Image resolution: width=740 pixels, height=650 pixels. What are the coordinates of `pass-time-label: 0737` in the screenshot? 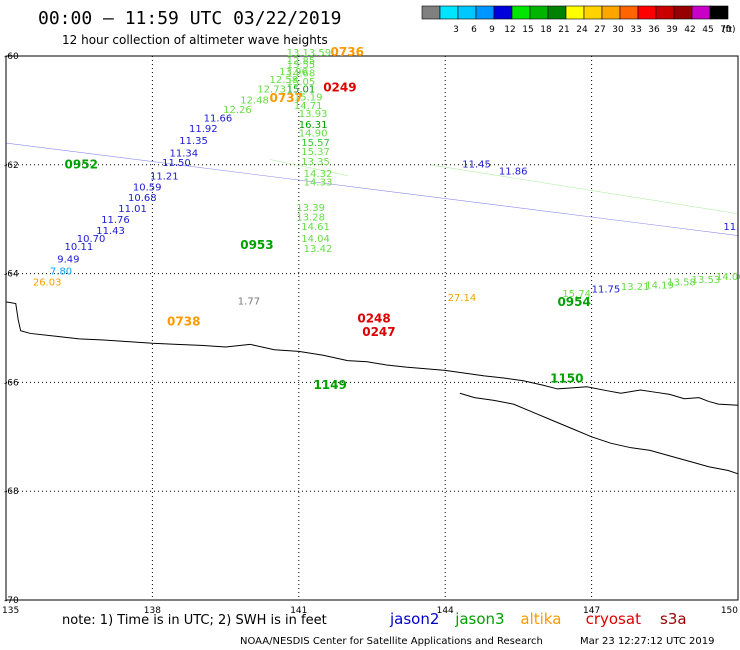 It's located at (286, 98).